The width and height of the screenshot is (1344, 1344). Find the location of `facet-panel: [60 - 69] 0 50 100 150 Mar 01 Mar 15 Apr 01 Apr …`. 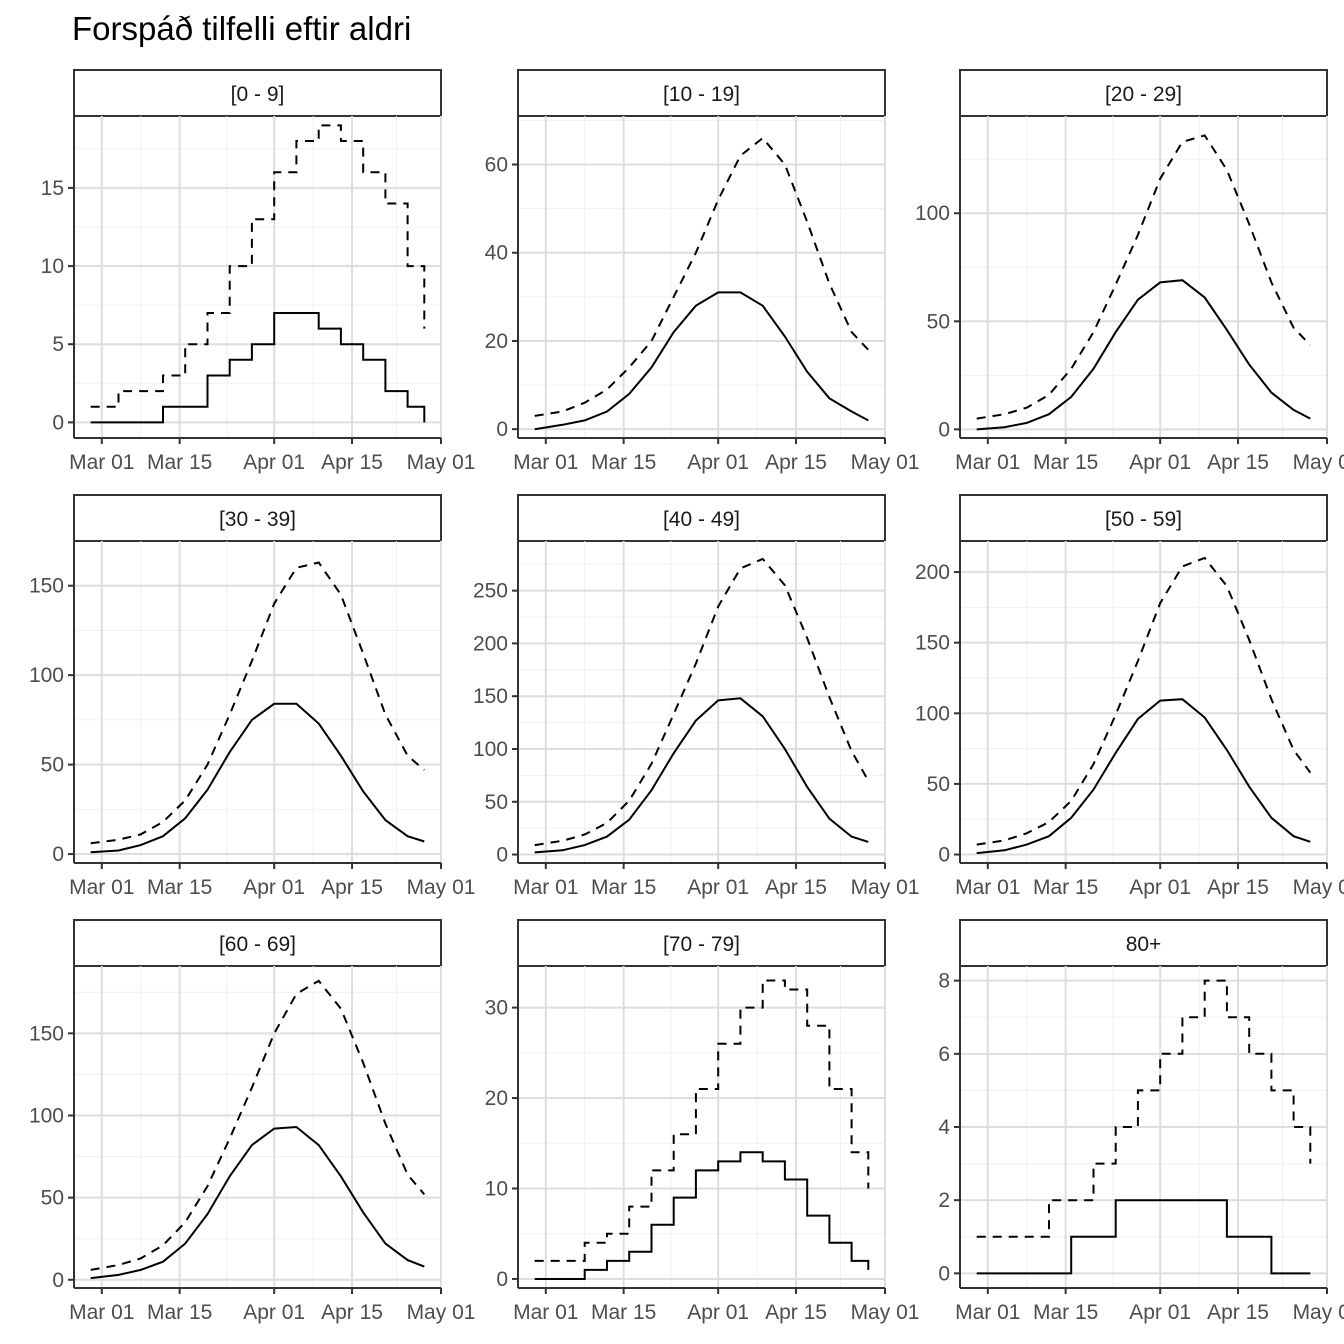

facet-panel: [60 - 69] 0 50 100 150 Mar 01 Mar 15 Apr 01 Apr … is located at coordinates (252, 1121).